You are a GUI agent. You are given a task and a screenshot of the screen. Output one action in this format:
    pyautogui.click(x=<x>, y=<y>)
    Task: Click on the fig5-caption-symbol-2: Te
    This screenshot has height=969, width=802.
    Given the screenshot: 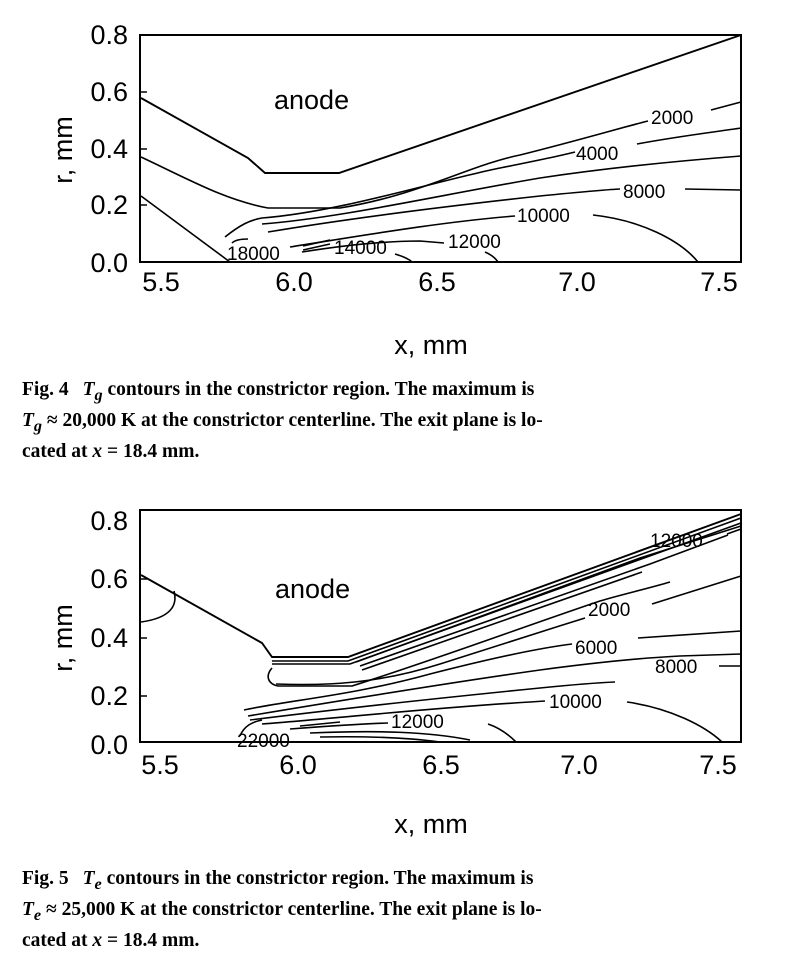 What is the action you would take?
    pyautogui.click(x=32, y=911)
    